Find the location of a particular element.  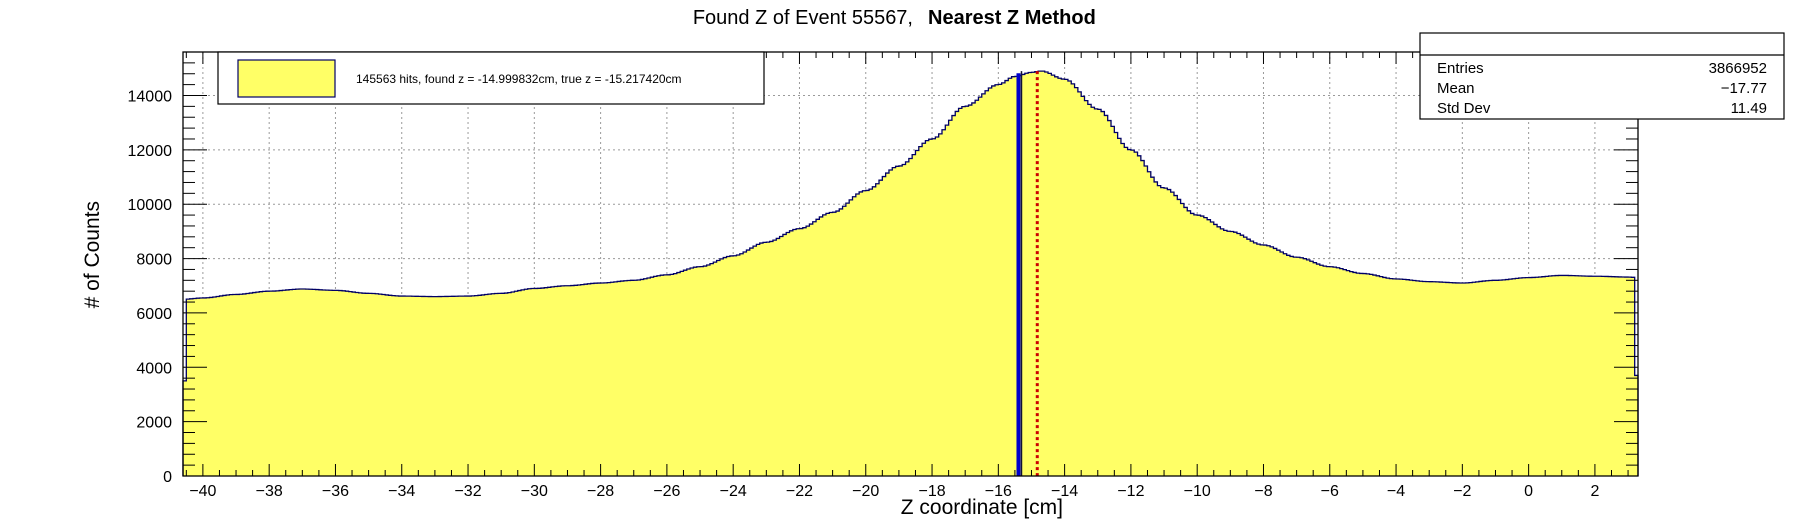

x-tick-label: −22 is located at coordinates (799, 491).